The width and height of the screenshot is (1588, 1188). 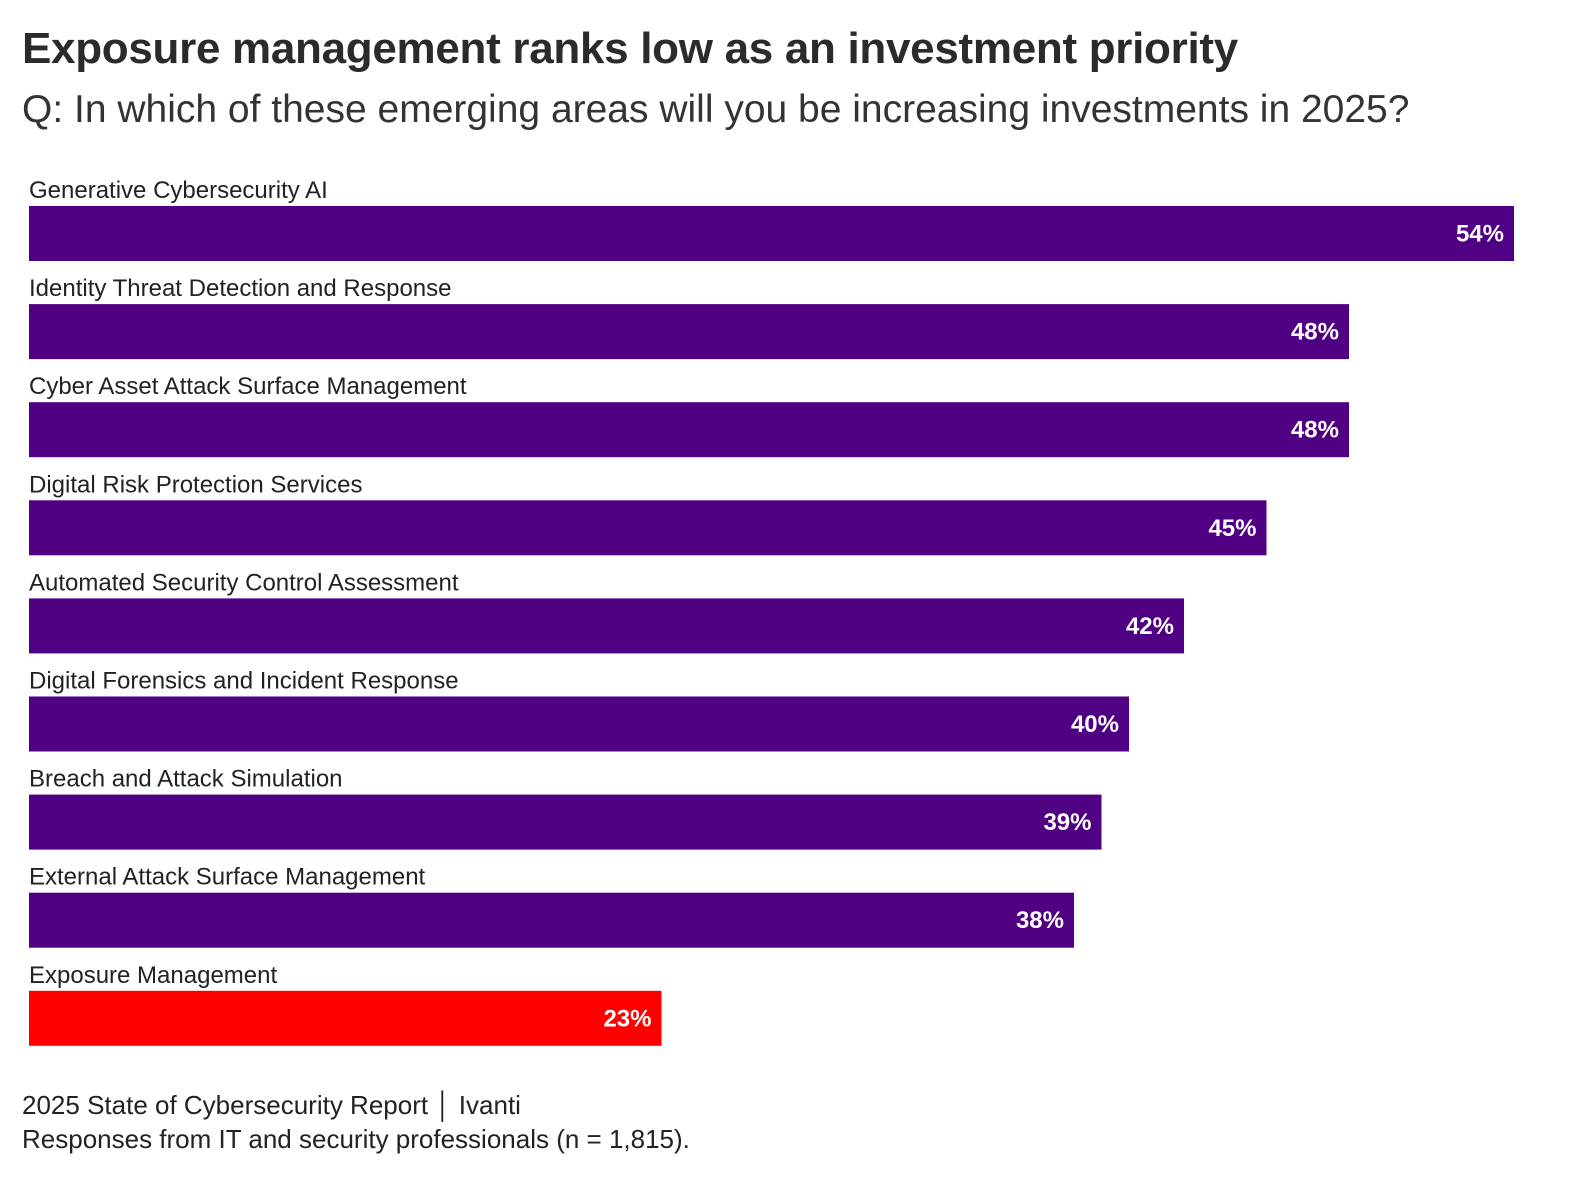 What do you see at coordinates (689, 430) in the screenshot?
I see `bar-cyber-asset-attack-surface-management` at bounding box center [689, 430].